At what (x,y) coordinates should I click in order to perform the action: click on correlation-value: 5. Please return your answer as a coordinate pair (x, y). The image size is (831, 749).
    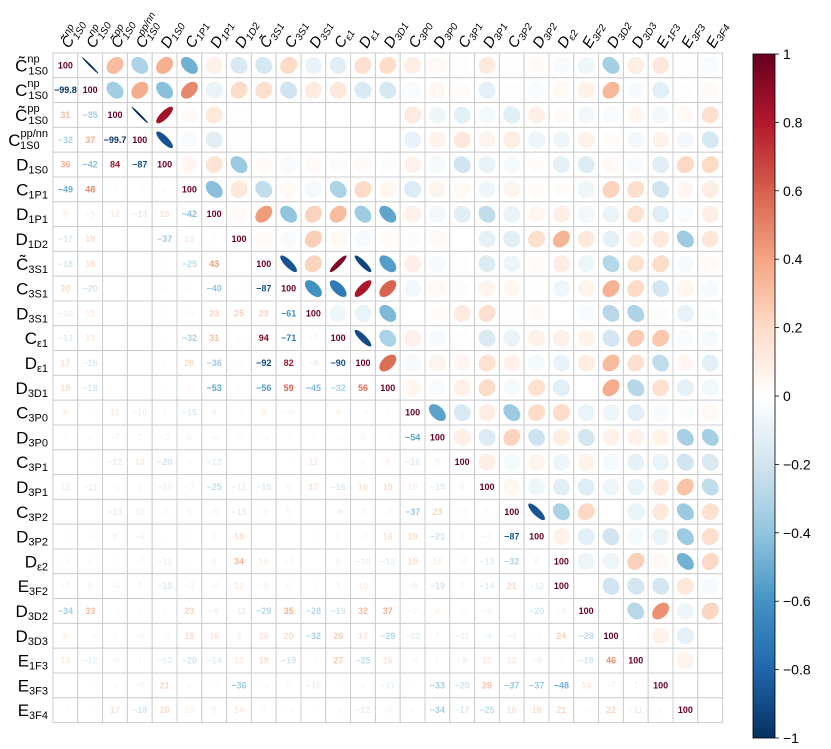
    Looking at the image, I should click on (114, 636).